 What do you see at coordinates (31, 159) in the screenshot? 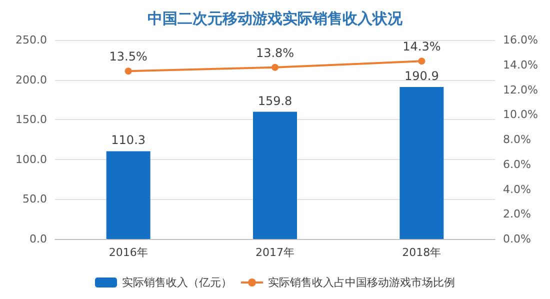
I see `y-tick-label: 100.0` at bounding box center [31, 159].